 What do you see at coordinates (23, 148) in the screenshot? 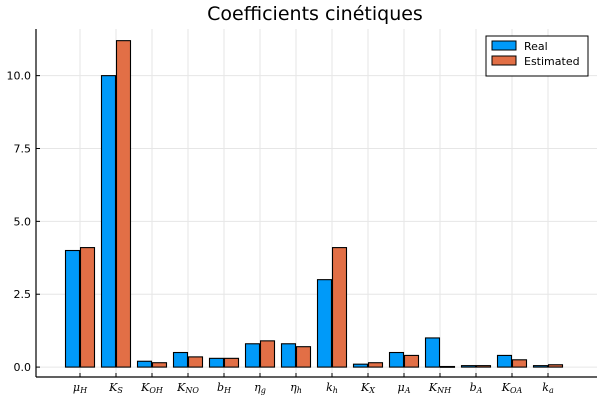
I see `y-tick-label: 7.5` at bounding box center [23, 148].